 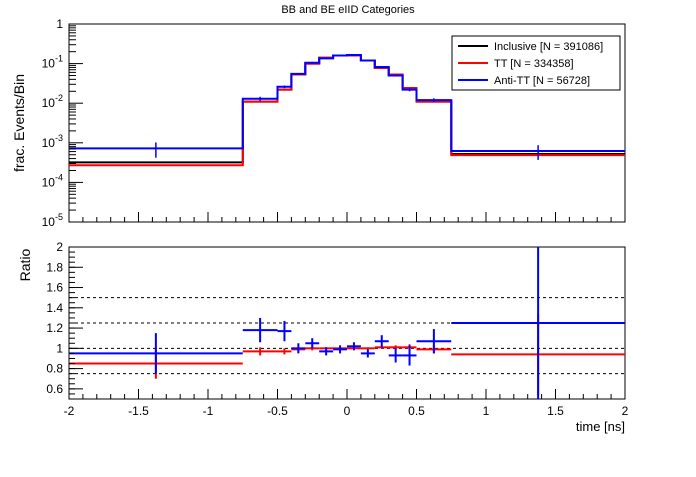 I want to click on bottom-x-tick-label: 1.5, so click(x=555, y=411).